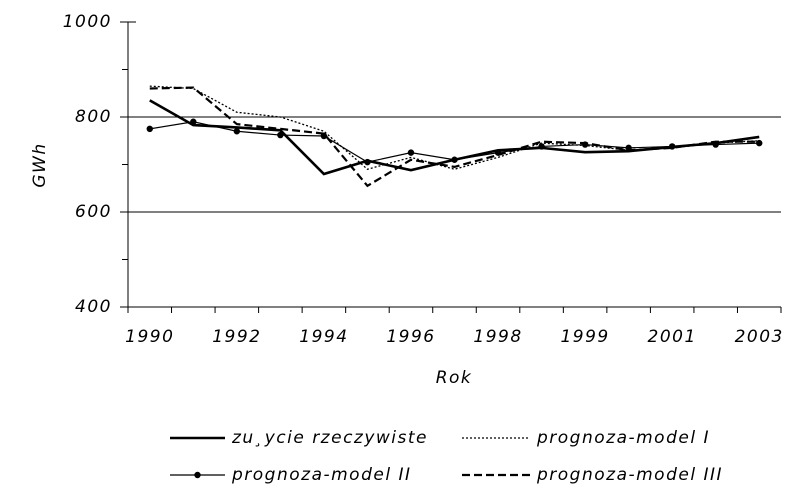 Image resolution: width=795 pixels, height=489 pixels. What do you see at coordinates (40, 164) in the screenshot?
I see `y-axis-label: GWh` at bounding box center [40, 164].